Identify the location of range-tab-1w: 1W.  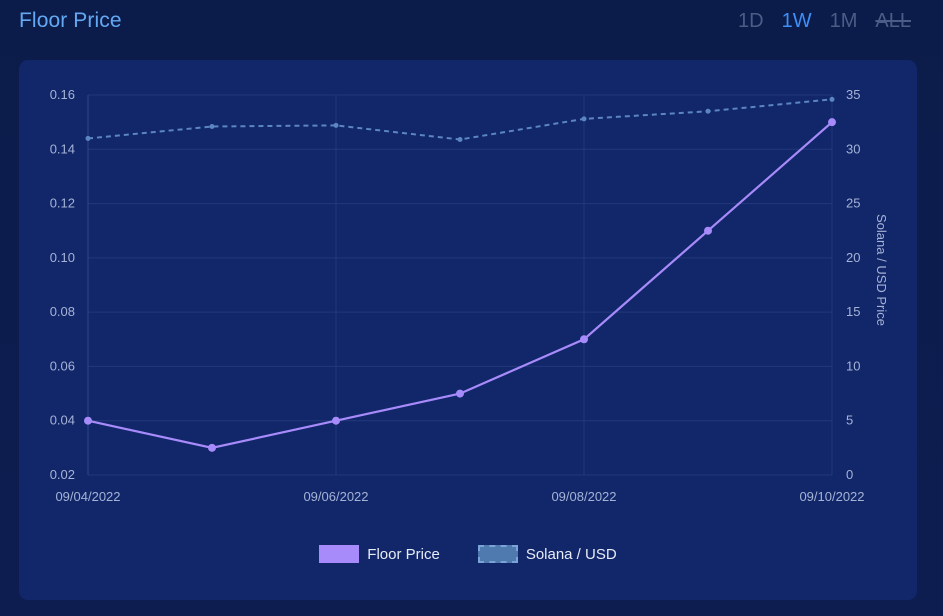
(796, 21).